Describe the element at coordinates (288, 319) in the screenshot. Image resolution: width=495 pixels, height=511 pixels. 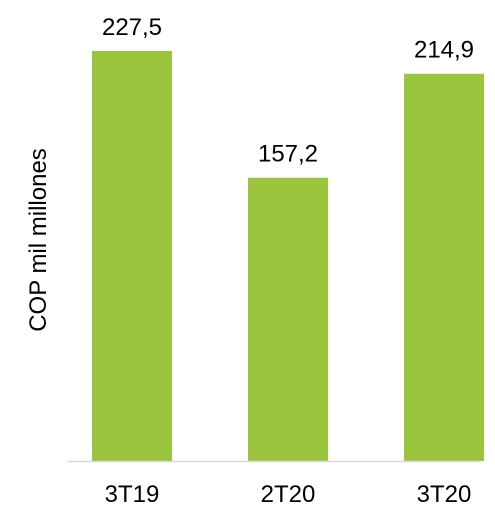
I see `bar-2t20` at that location.